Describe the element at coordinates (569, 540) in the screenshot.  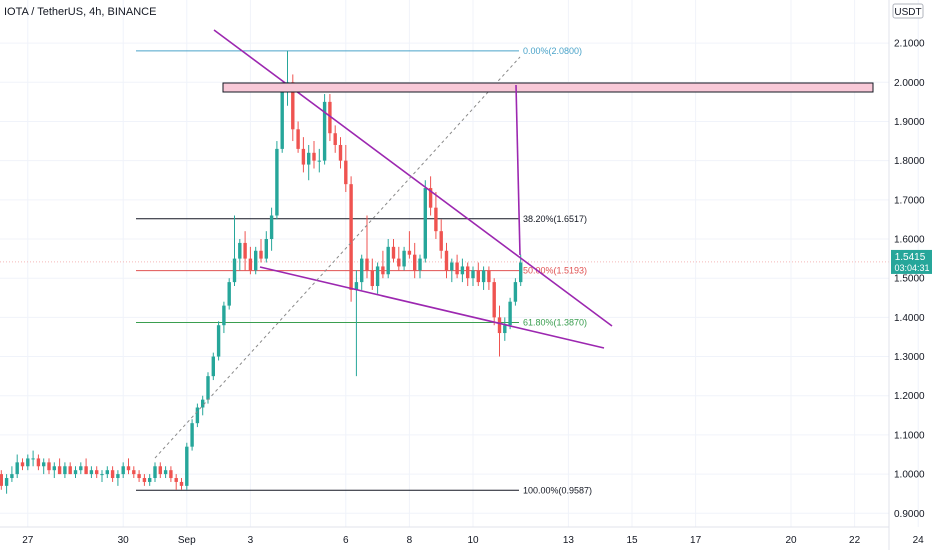
I see `time-tick: 13` at that location.